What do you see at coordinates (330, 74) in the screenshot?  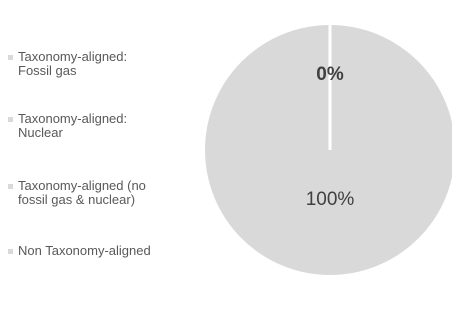 I see `data-label: 0%` at bounding box center [330, 74].